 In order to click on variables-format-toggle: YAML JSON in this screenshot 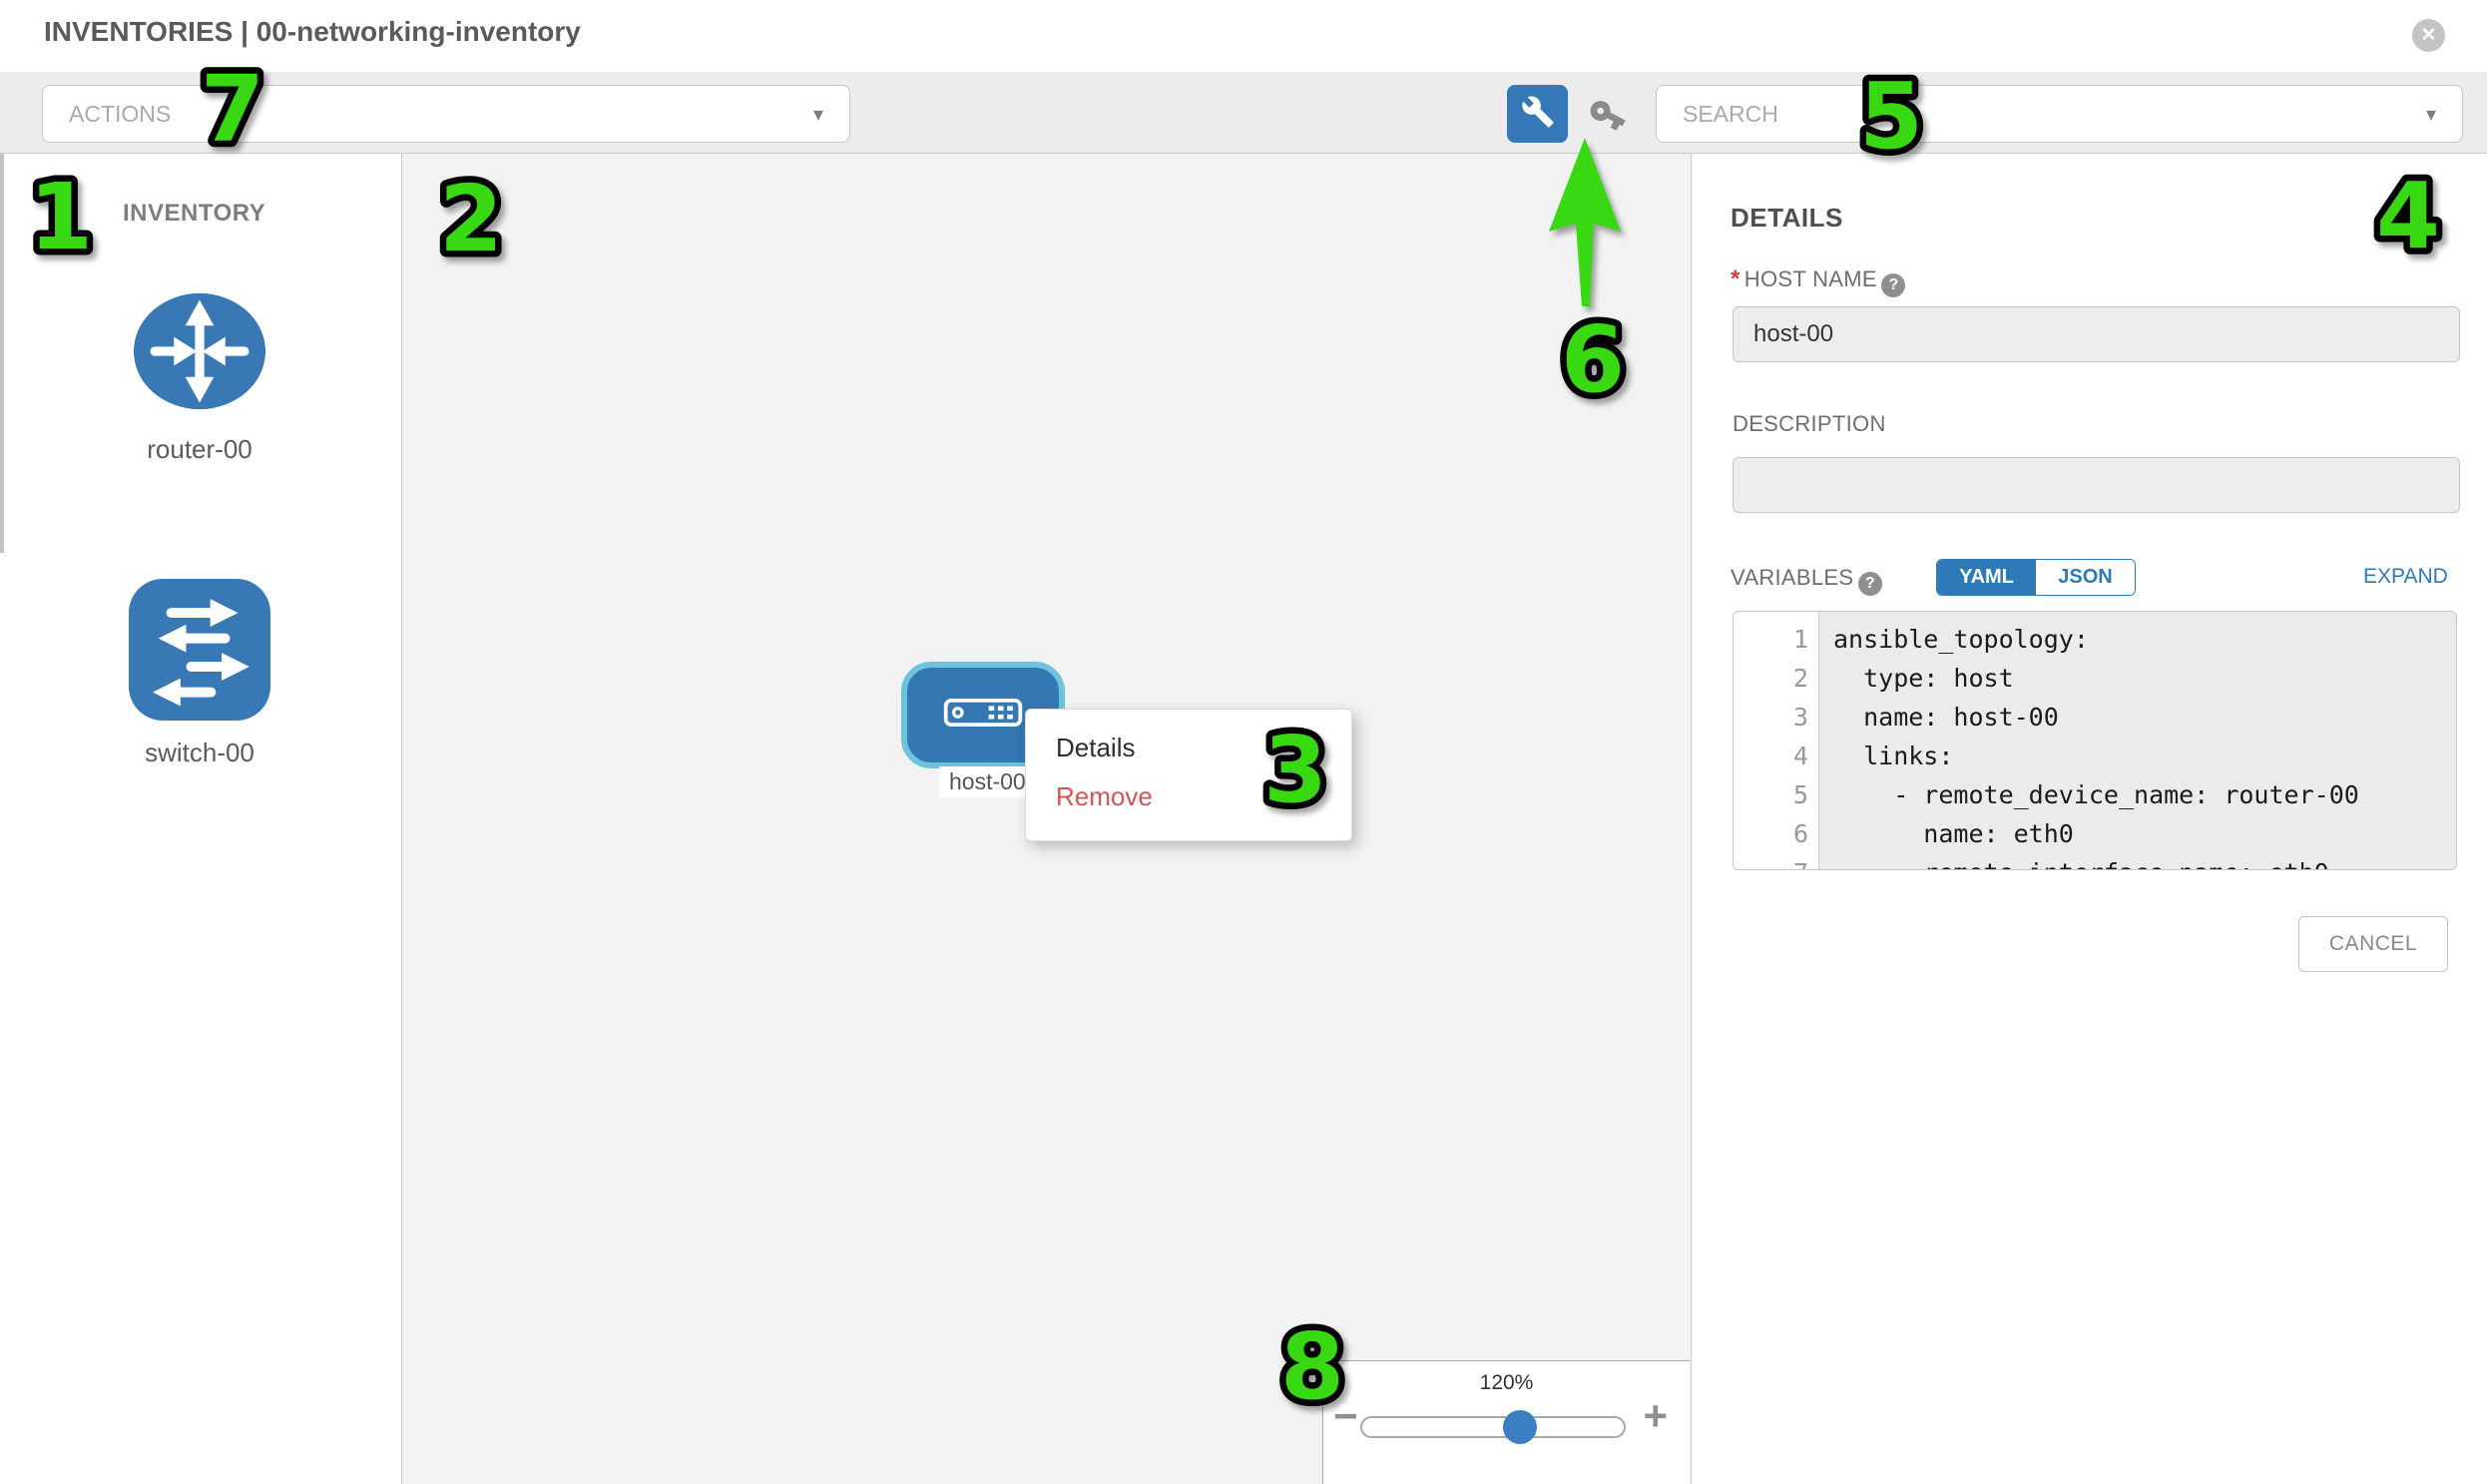, I will do `click(2036, 577)`.